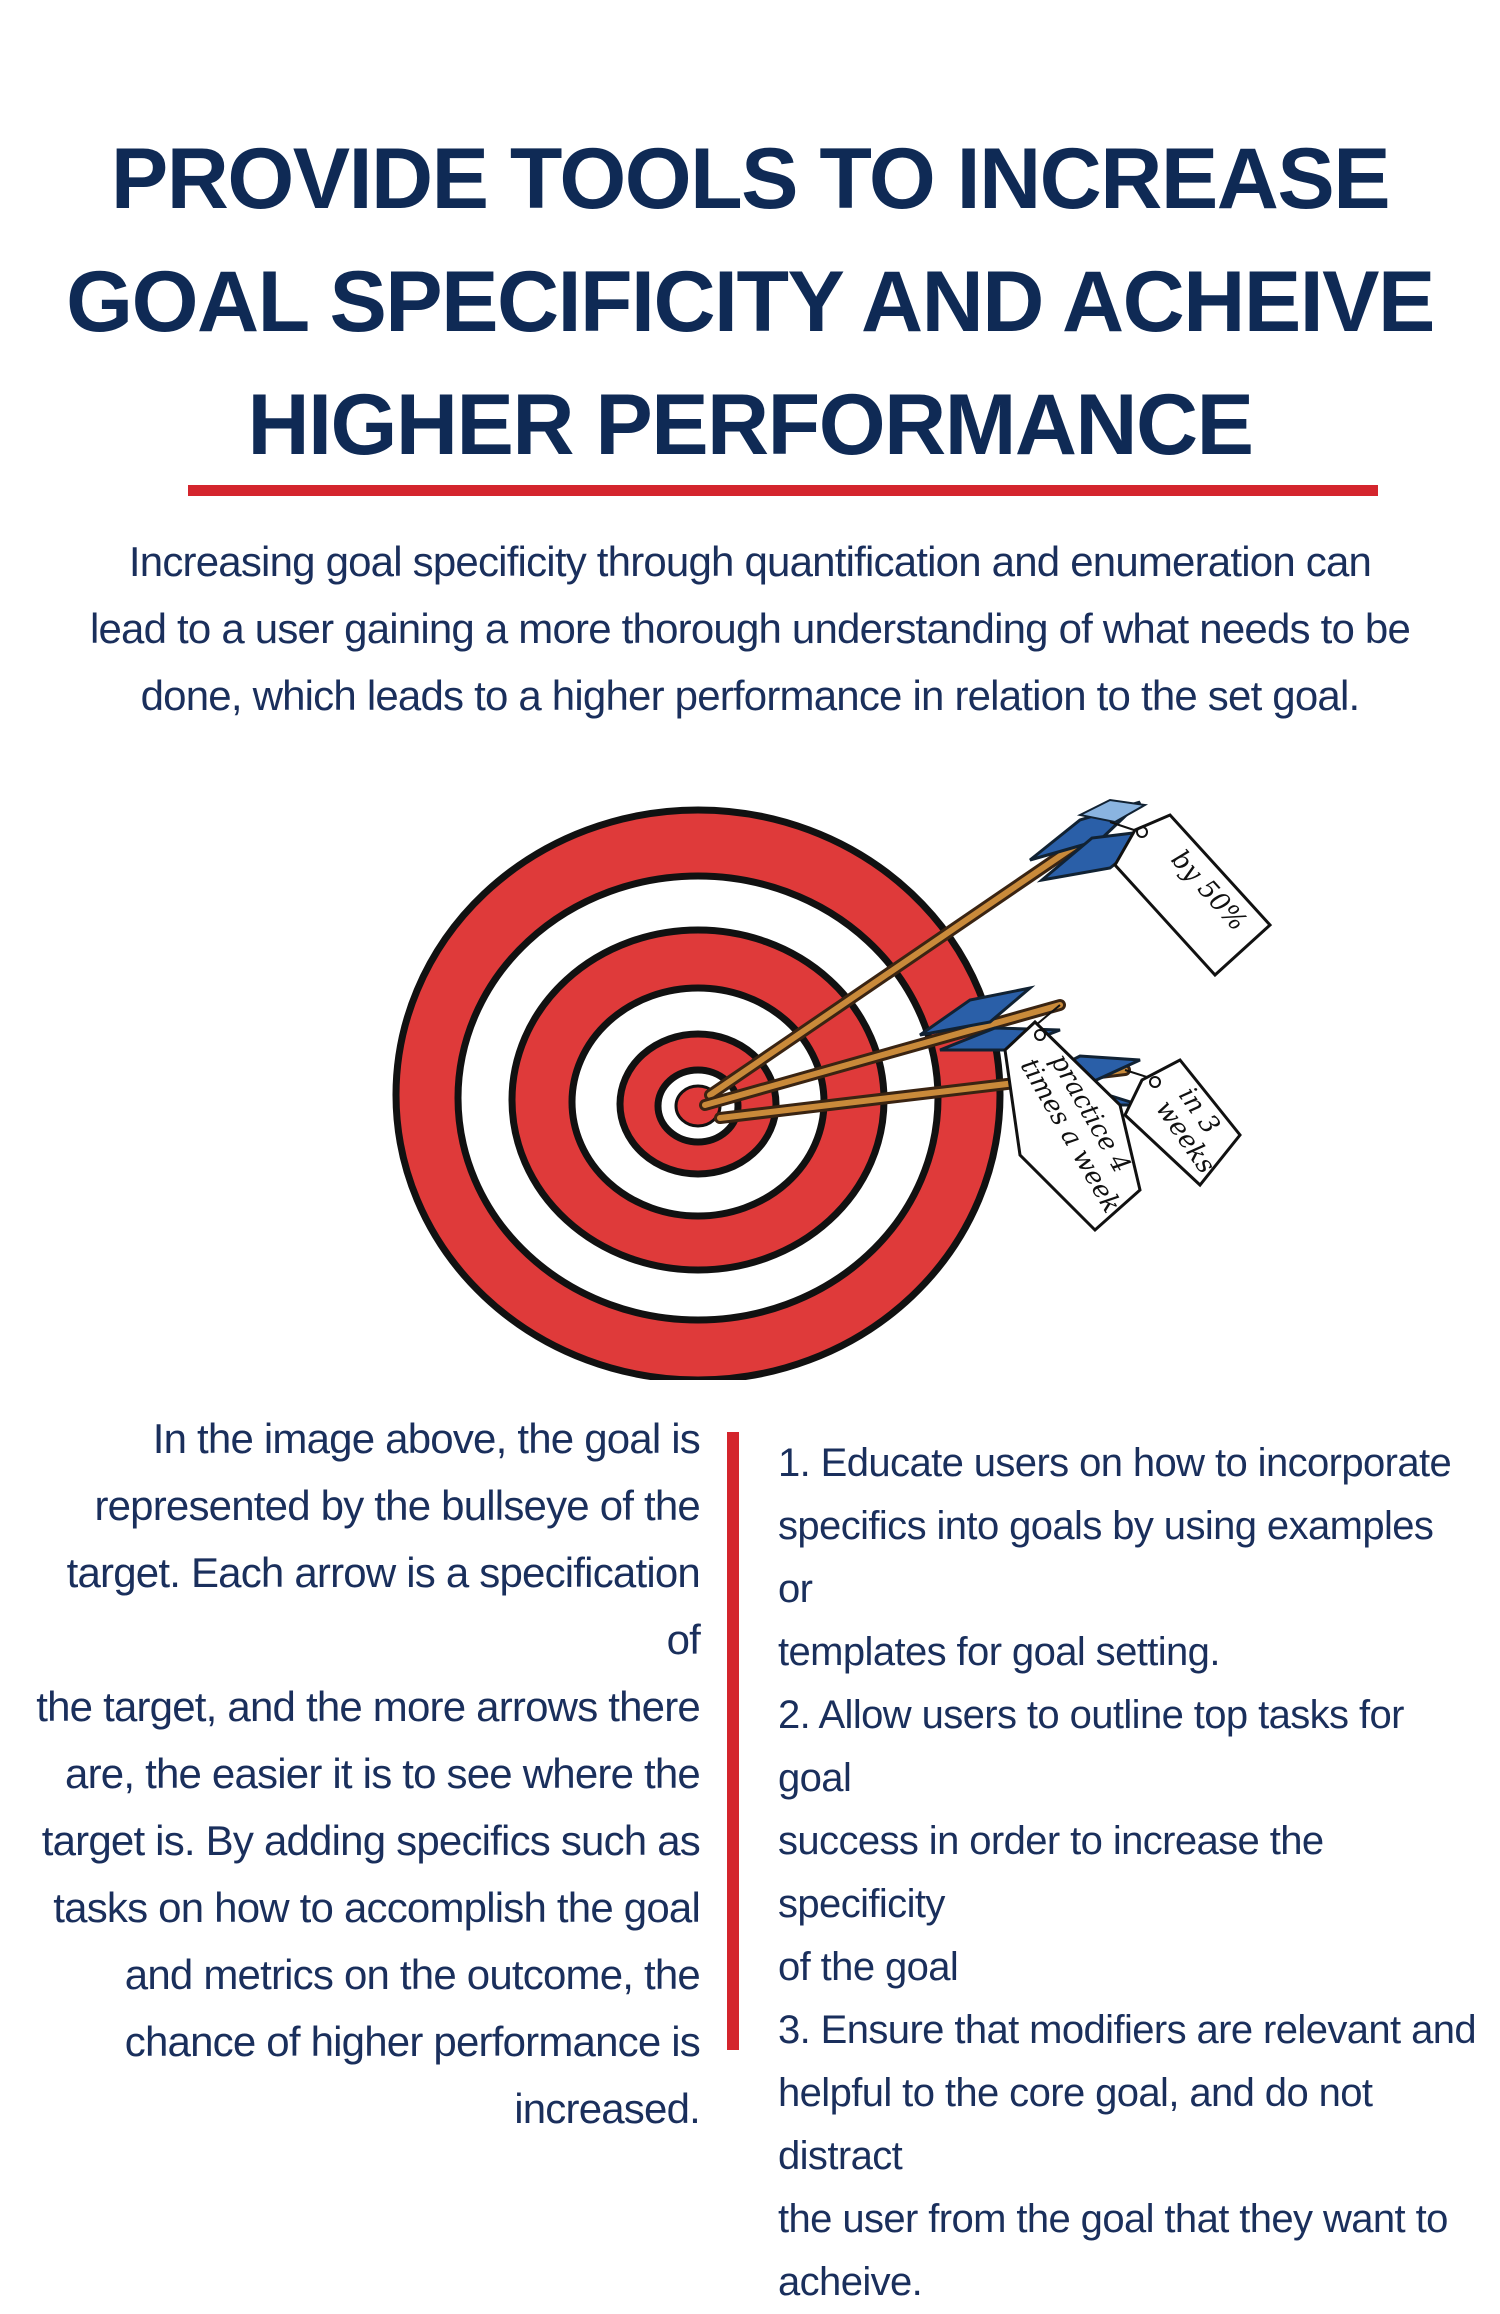 The image size is (1500, 2314). Describe the element at coordinates (397, 1505) in the screenshot. I see `explanation-line: represented by the bullseye of the` at that location.